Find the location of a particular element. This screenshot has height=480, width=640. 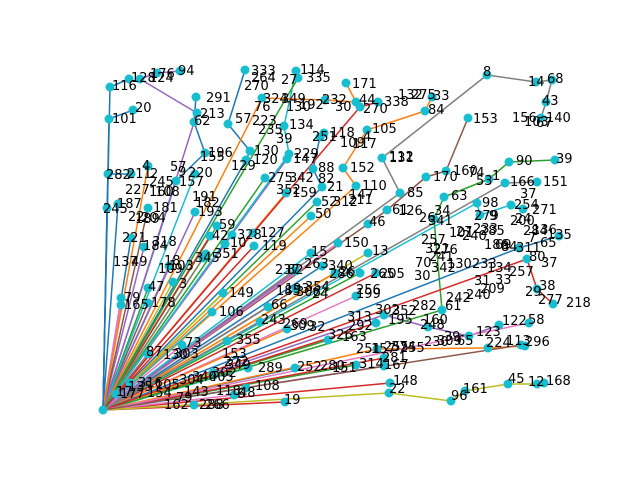

node-label: 134 is located at coordinates (301, 125).